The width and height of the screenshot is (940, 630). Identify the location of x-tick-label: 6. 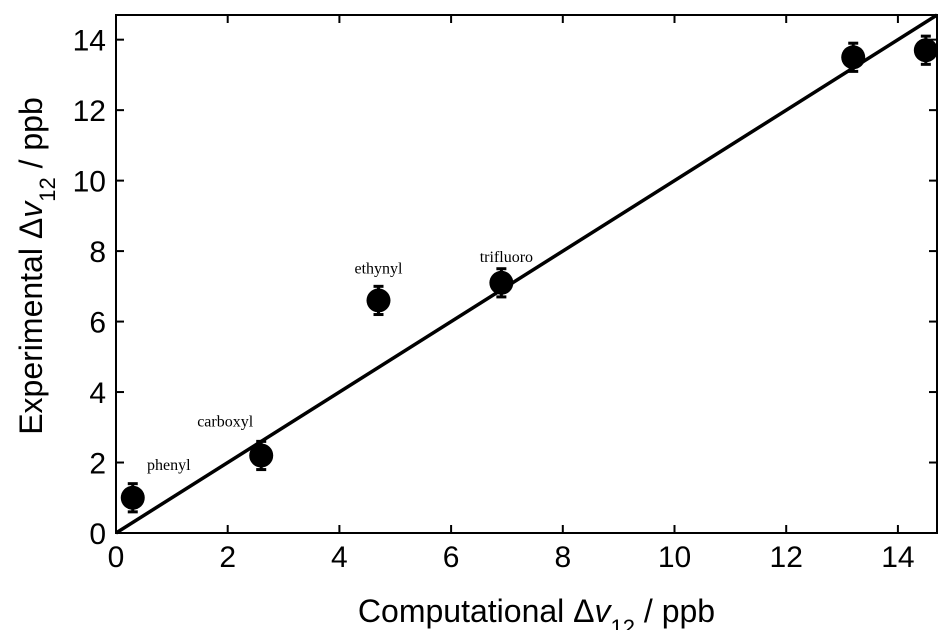
(451, 557).